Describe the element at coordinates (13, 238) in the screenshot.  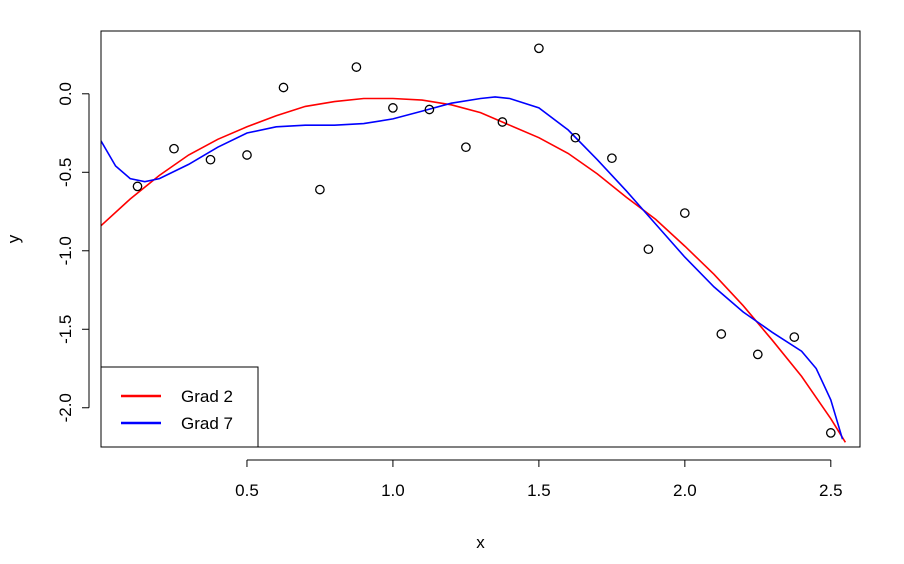
I see `y-axis-title: y` at that location.